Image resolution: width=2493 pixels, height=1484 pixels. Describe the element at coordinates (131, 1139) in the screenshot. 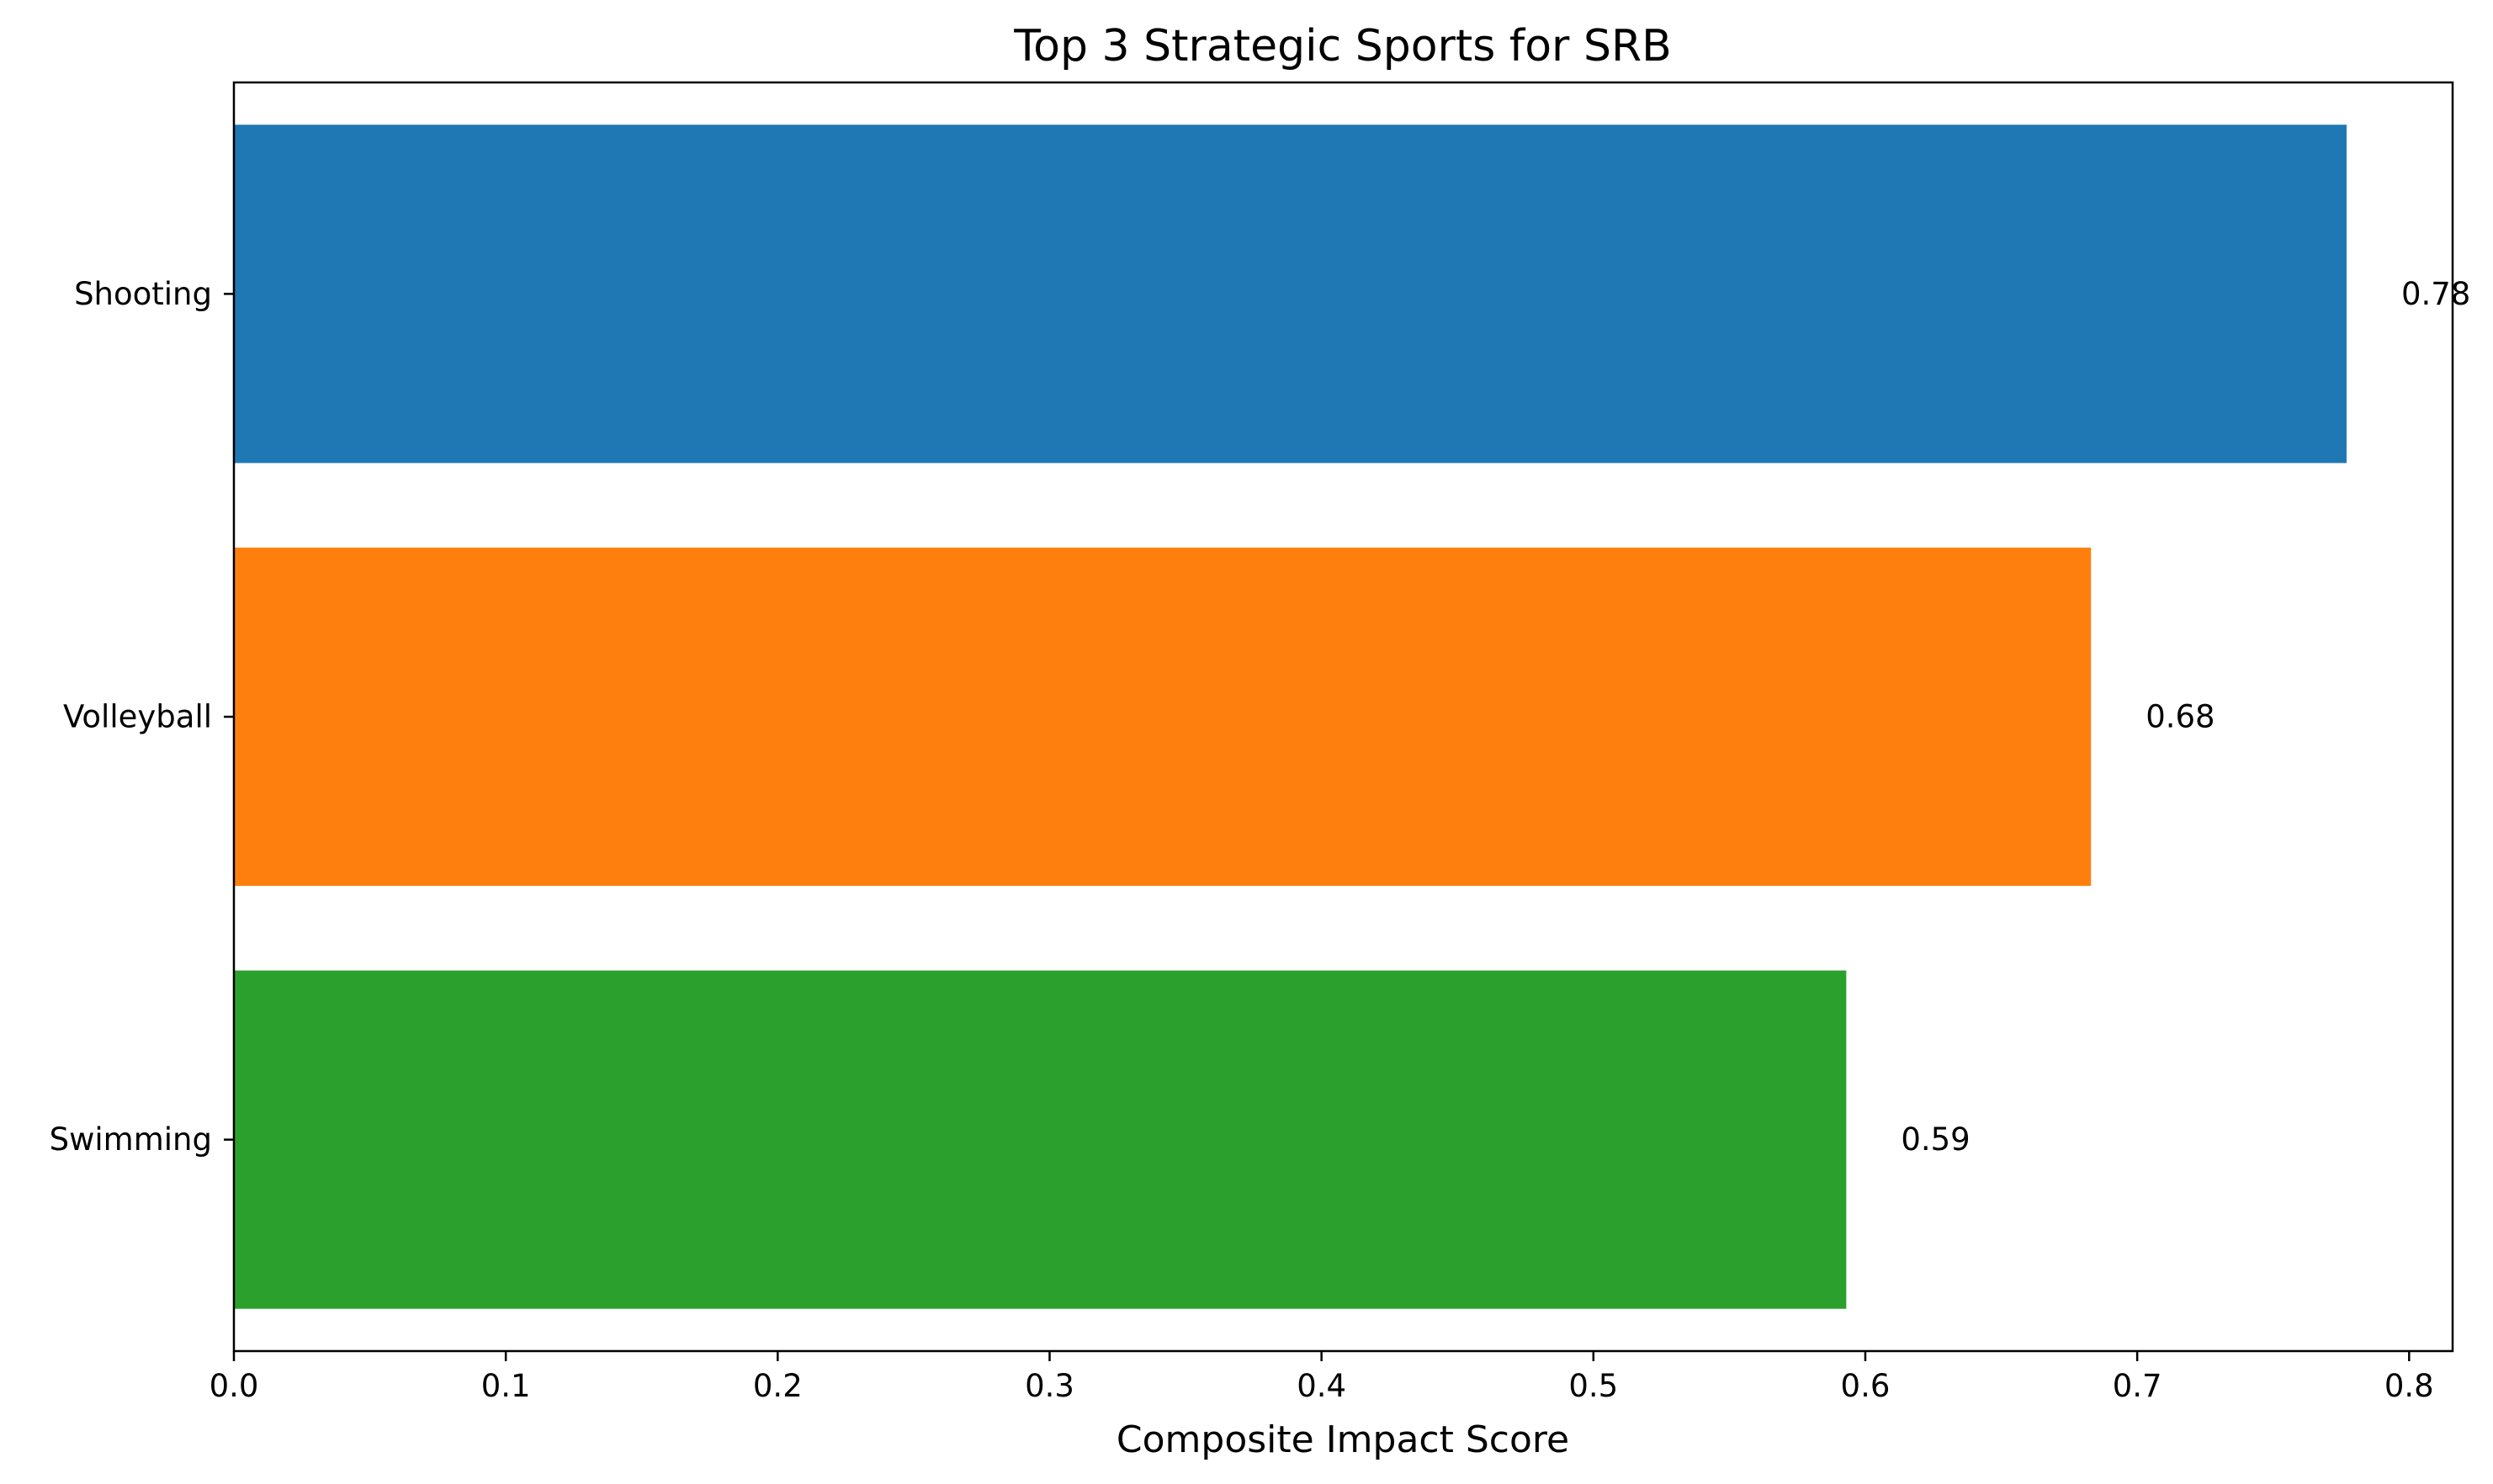

I see `y-tick-label-swimming: Swimming` at that location.